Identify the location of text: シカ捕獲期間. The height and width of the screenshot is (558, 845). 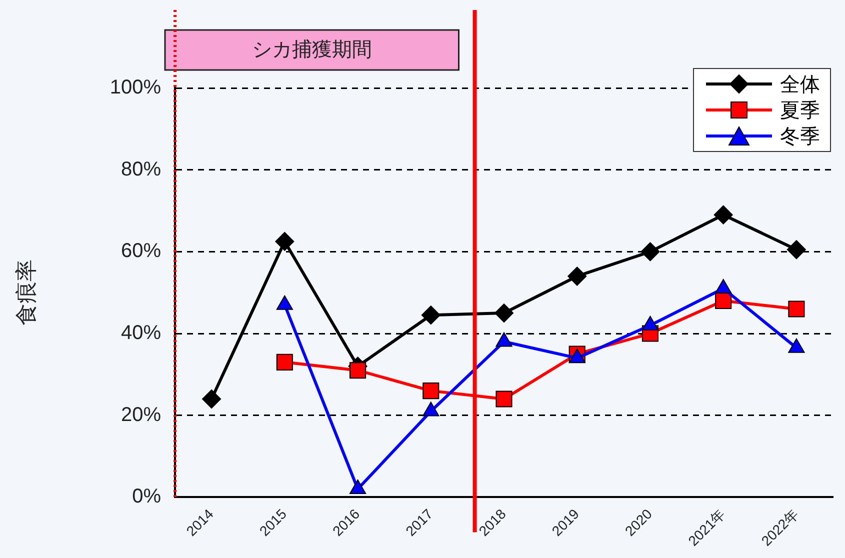
(312, 49).